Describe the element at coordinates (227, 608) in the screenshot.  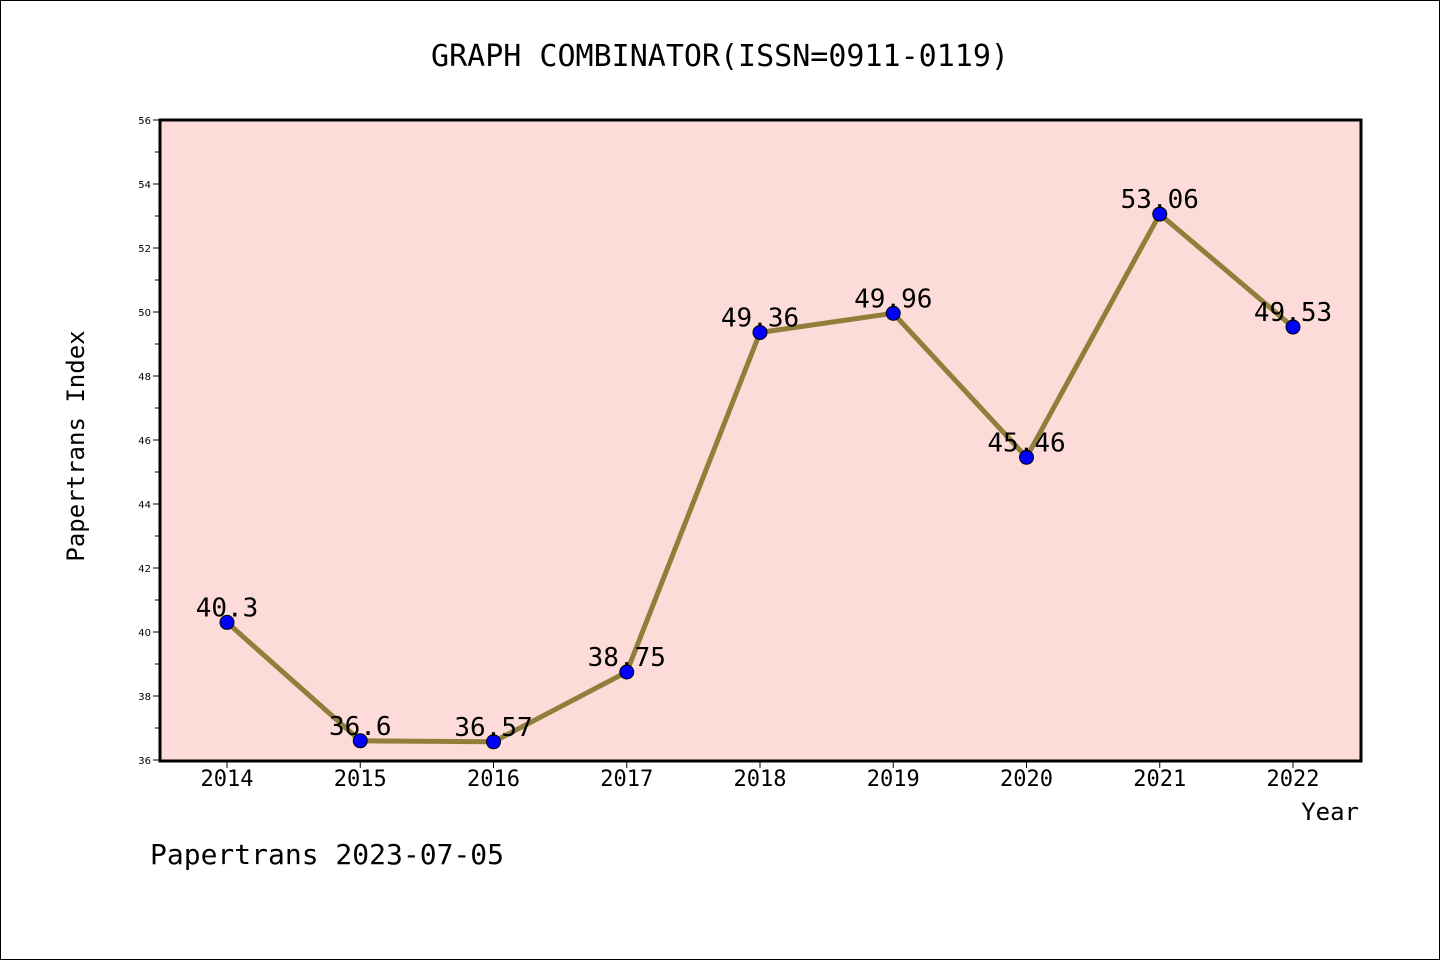
I see `data-label: 40.3` at that location.